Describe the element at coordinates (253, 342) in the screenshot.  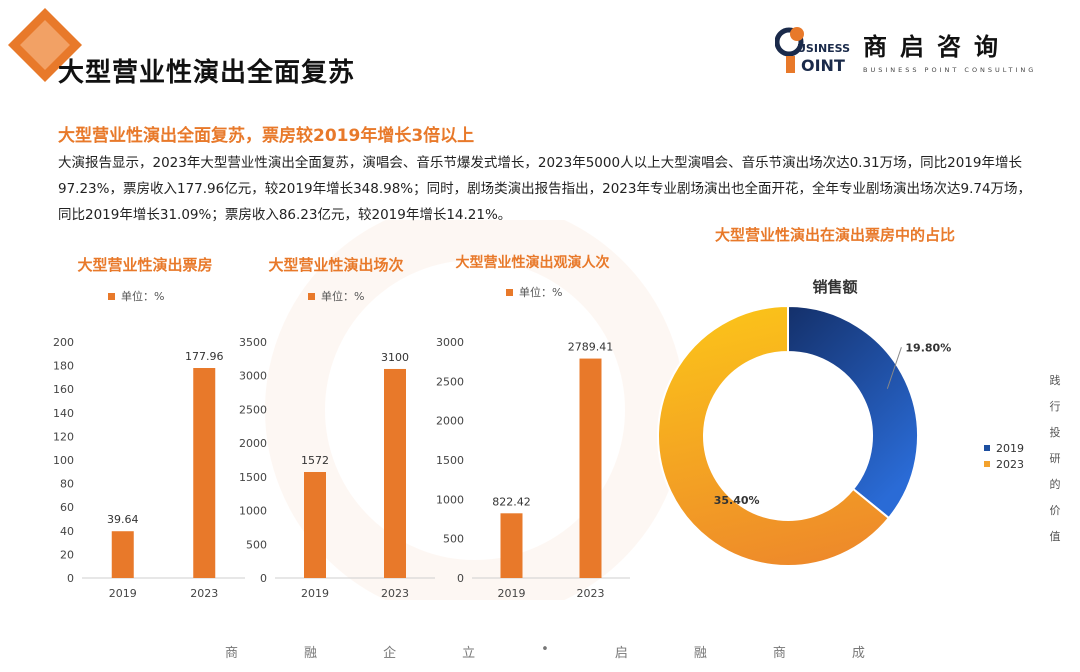
I see `y-tick-label: 3500` at that location.